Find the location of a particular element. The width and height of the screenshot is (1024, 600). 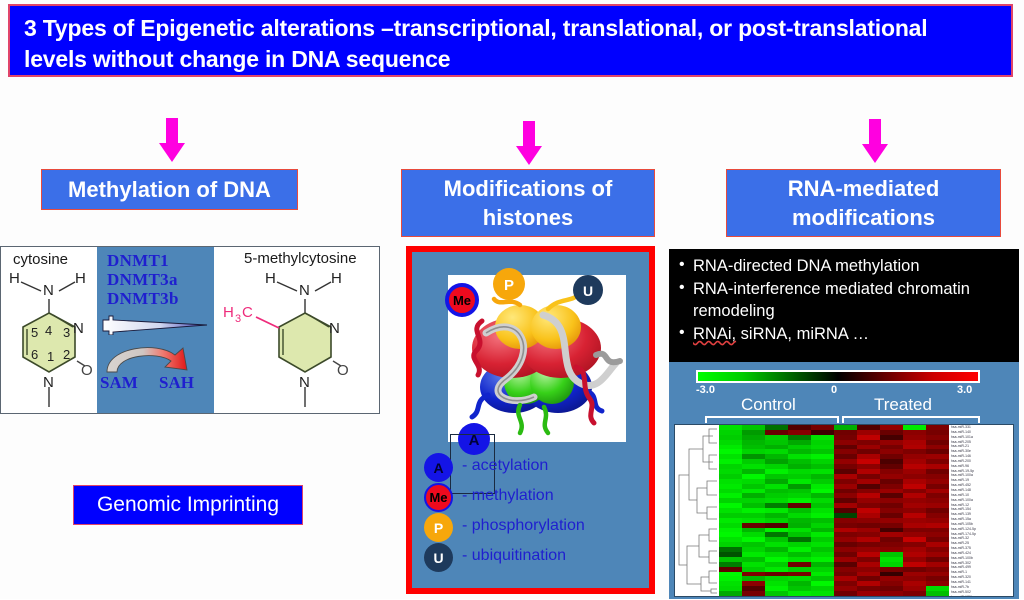

colorbar-tick-mid: 0 is located at coordinates (834, 390).